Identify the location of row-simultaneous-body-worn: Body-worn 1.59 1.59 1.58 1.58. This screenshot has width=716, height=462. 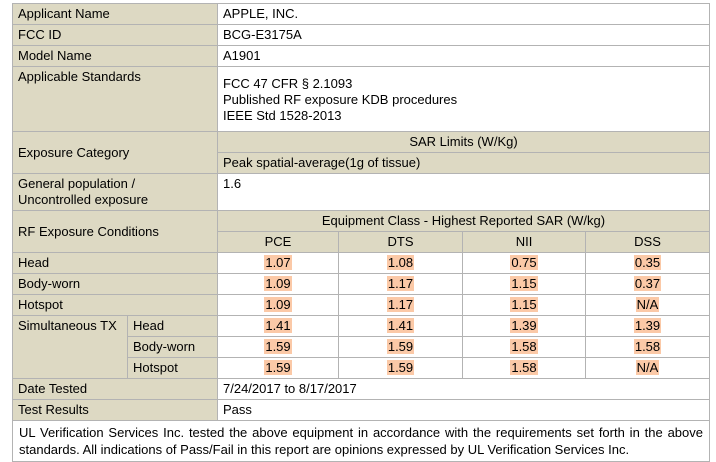
(362, 347).